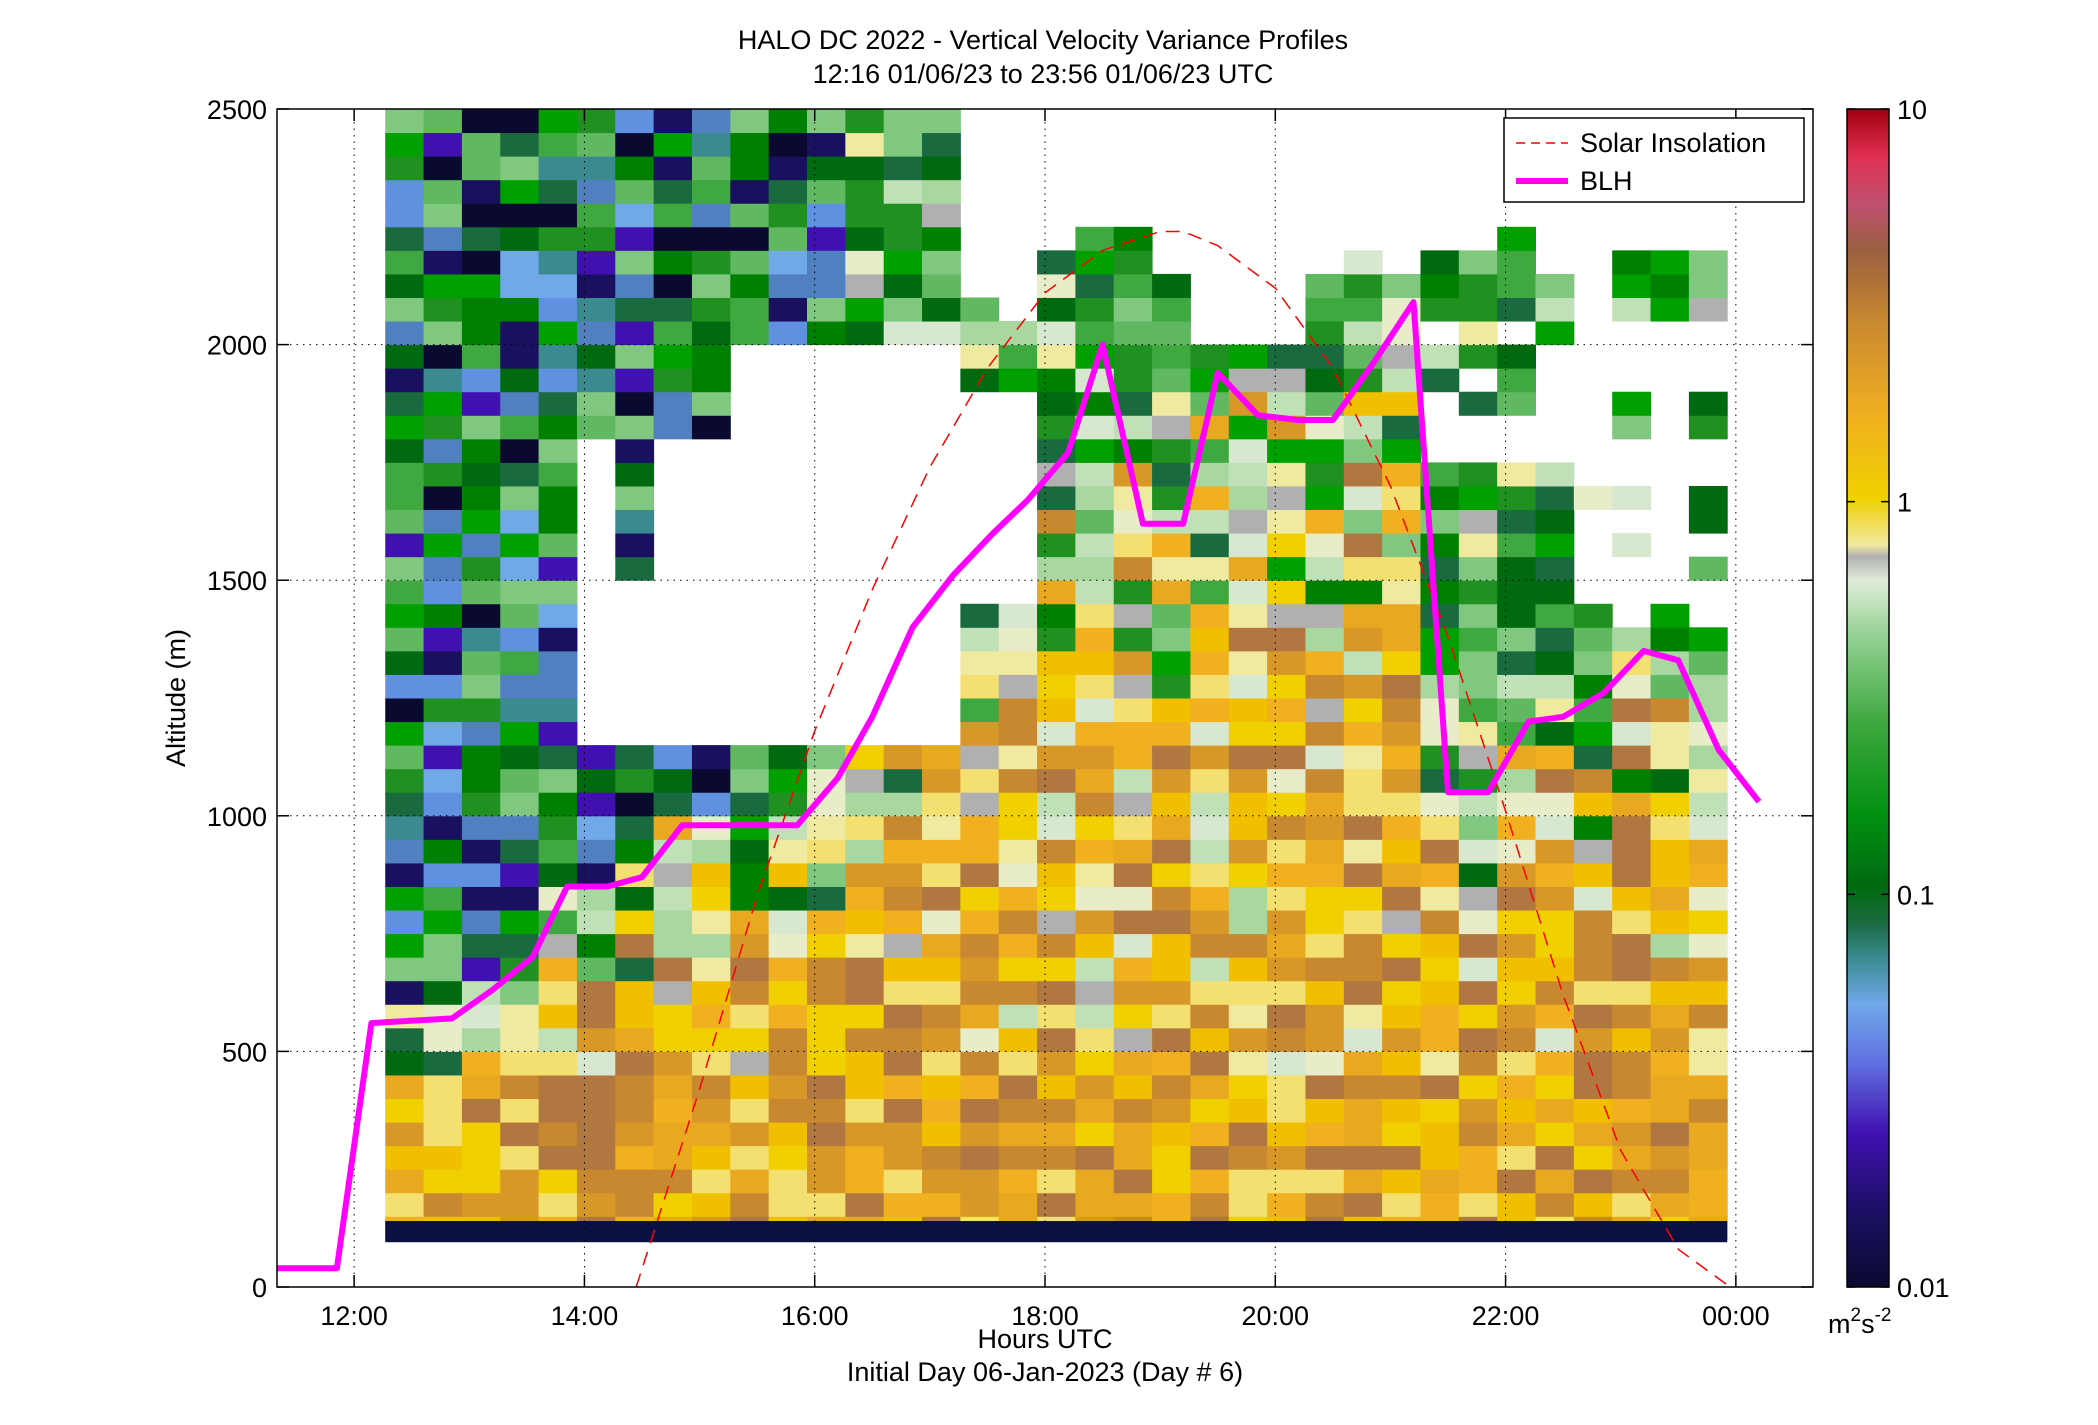 This screenshot has height=1425, width=2098. Describe the element at coordinates (815, 1316) in the screenshot. I see `x-tick-label: 16:00` at that location.